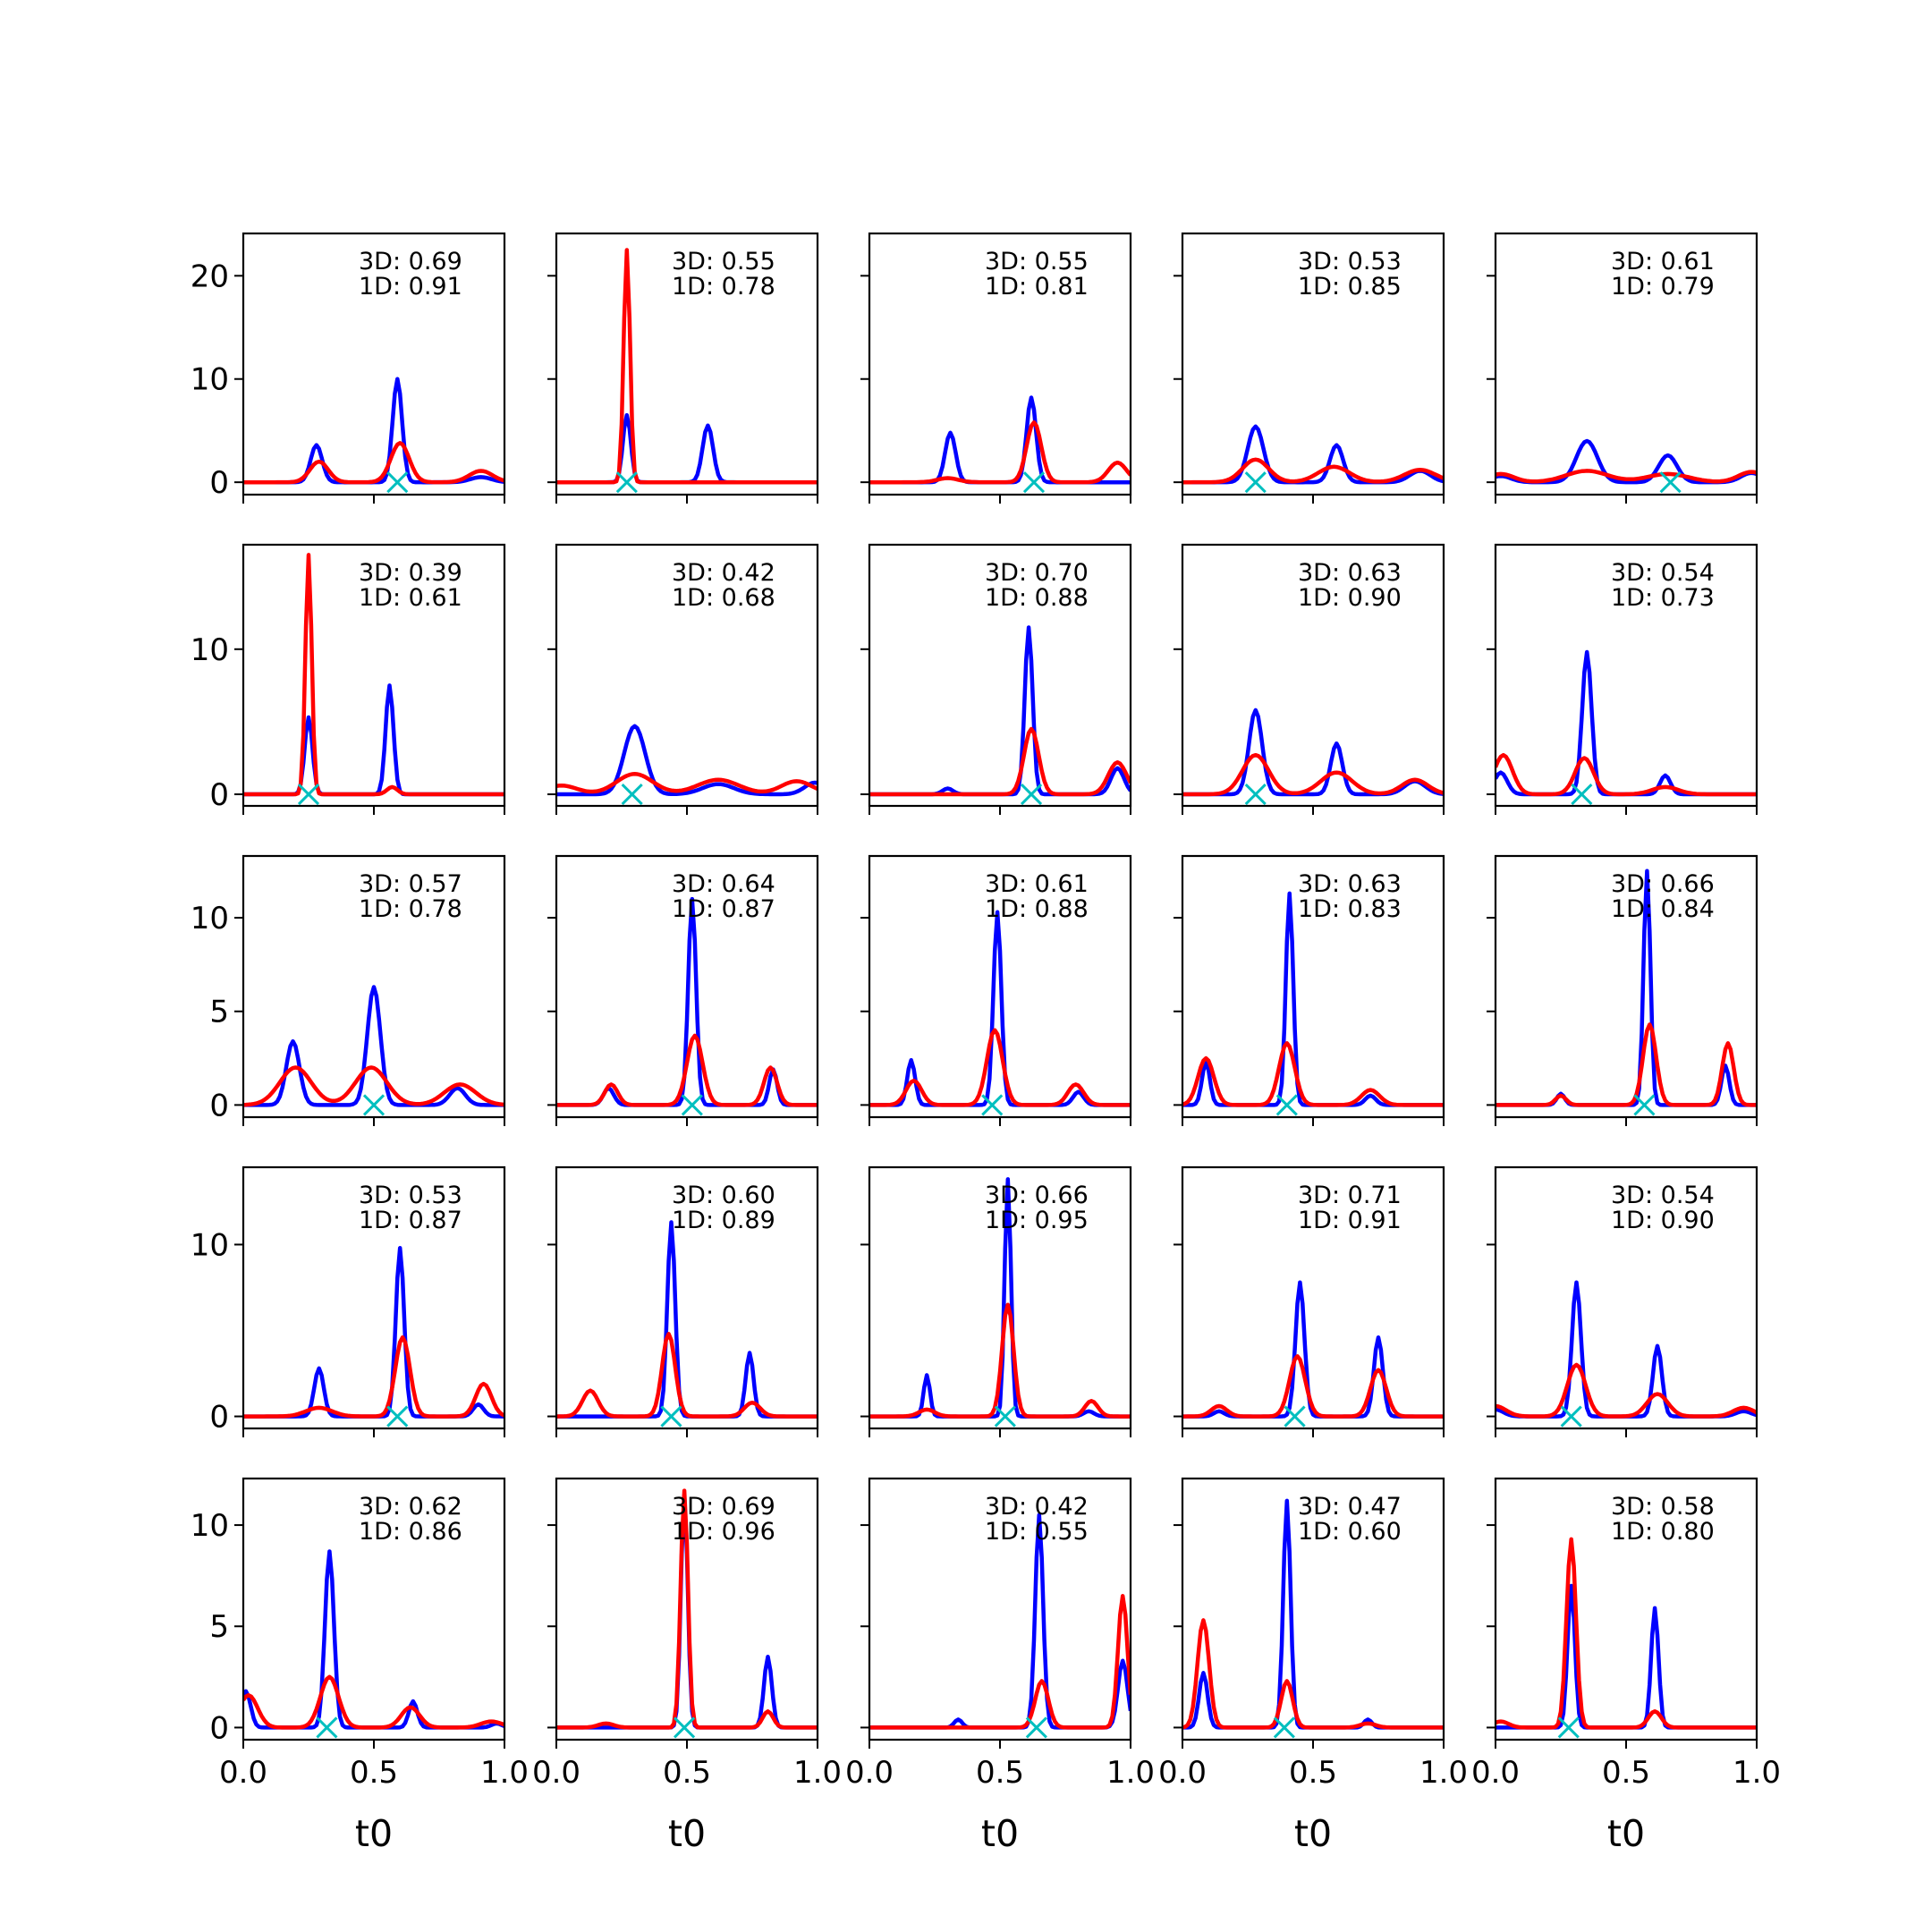 Image resolution: width=1932 pixels, height=1932 pixels. Describe the element at coordinates (1037, 287) in the screenshot. I see `annotation-1d: 1D: 0.81` at that location.